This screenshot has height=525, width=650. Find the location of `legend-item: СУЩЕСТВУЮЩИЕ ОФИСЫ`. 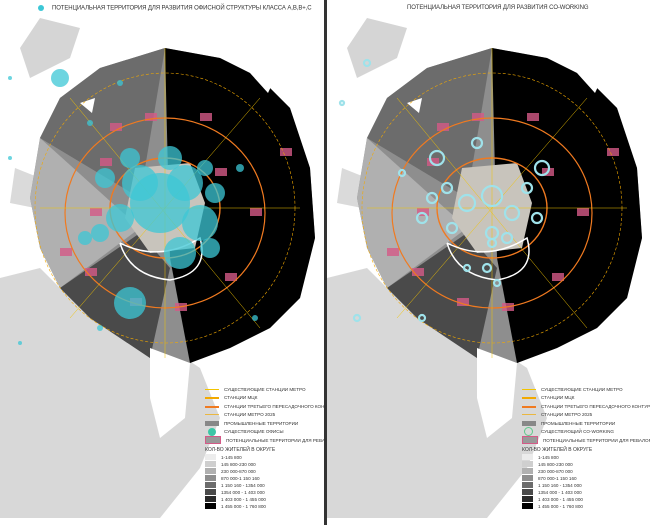

legend-item: СУЩЕСТВУЮЩИЕ ОФИСЫ is located at coordinates (264, 432).